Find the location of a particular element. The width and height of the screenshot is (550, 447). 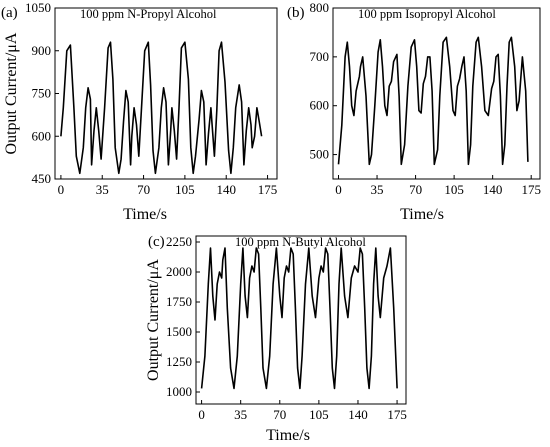

y-tick-label: 1000 is located at coordinates (179, 391).